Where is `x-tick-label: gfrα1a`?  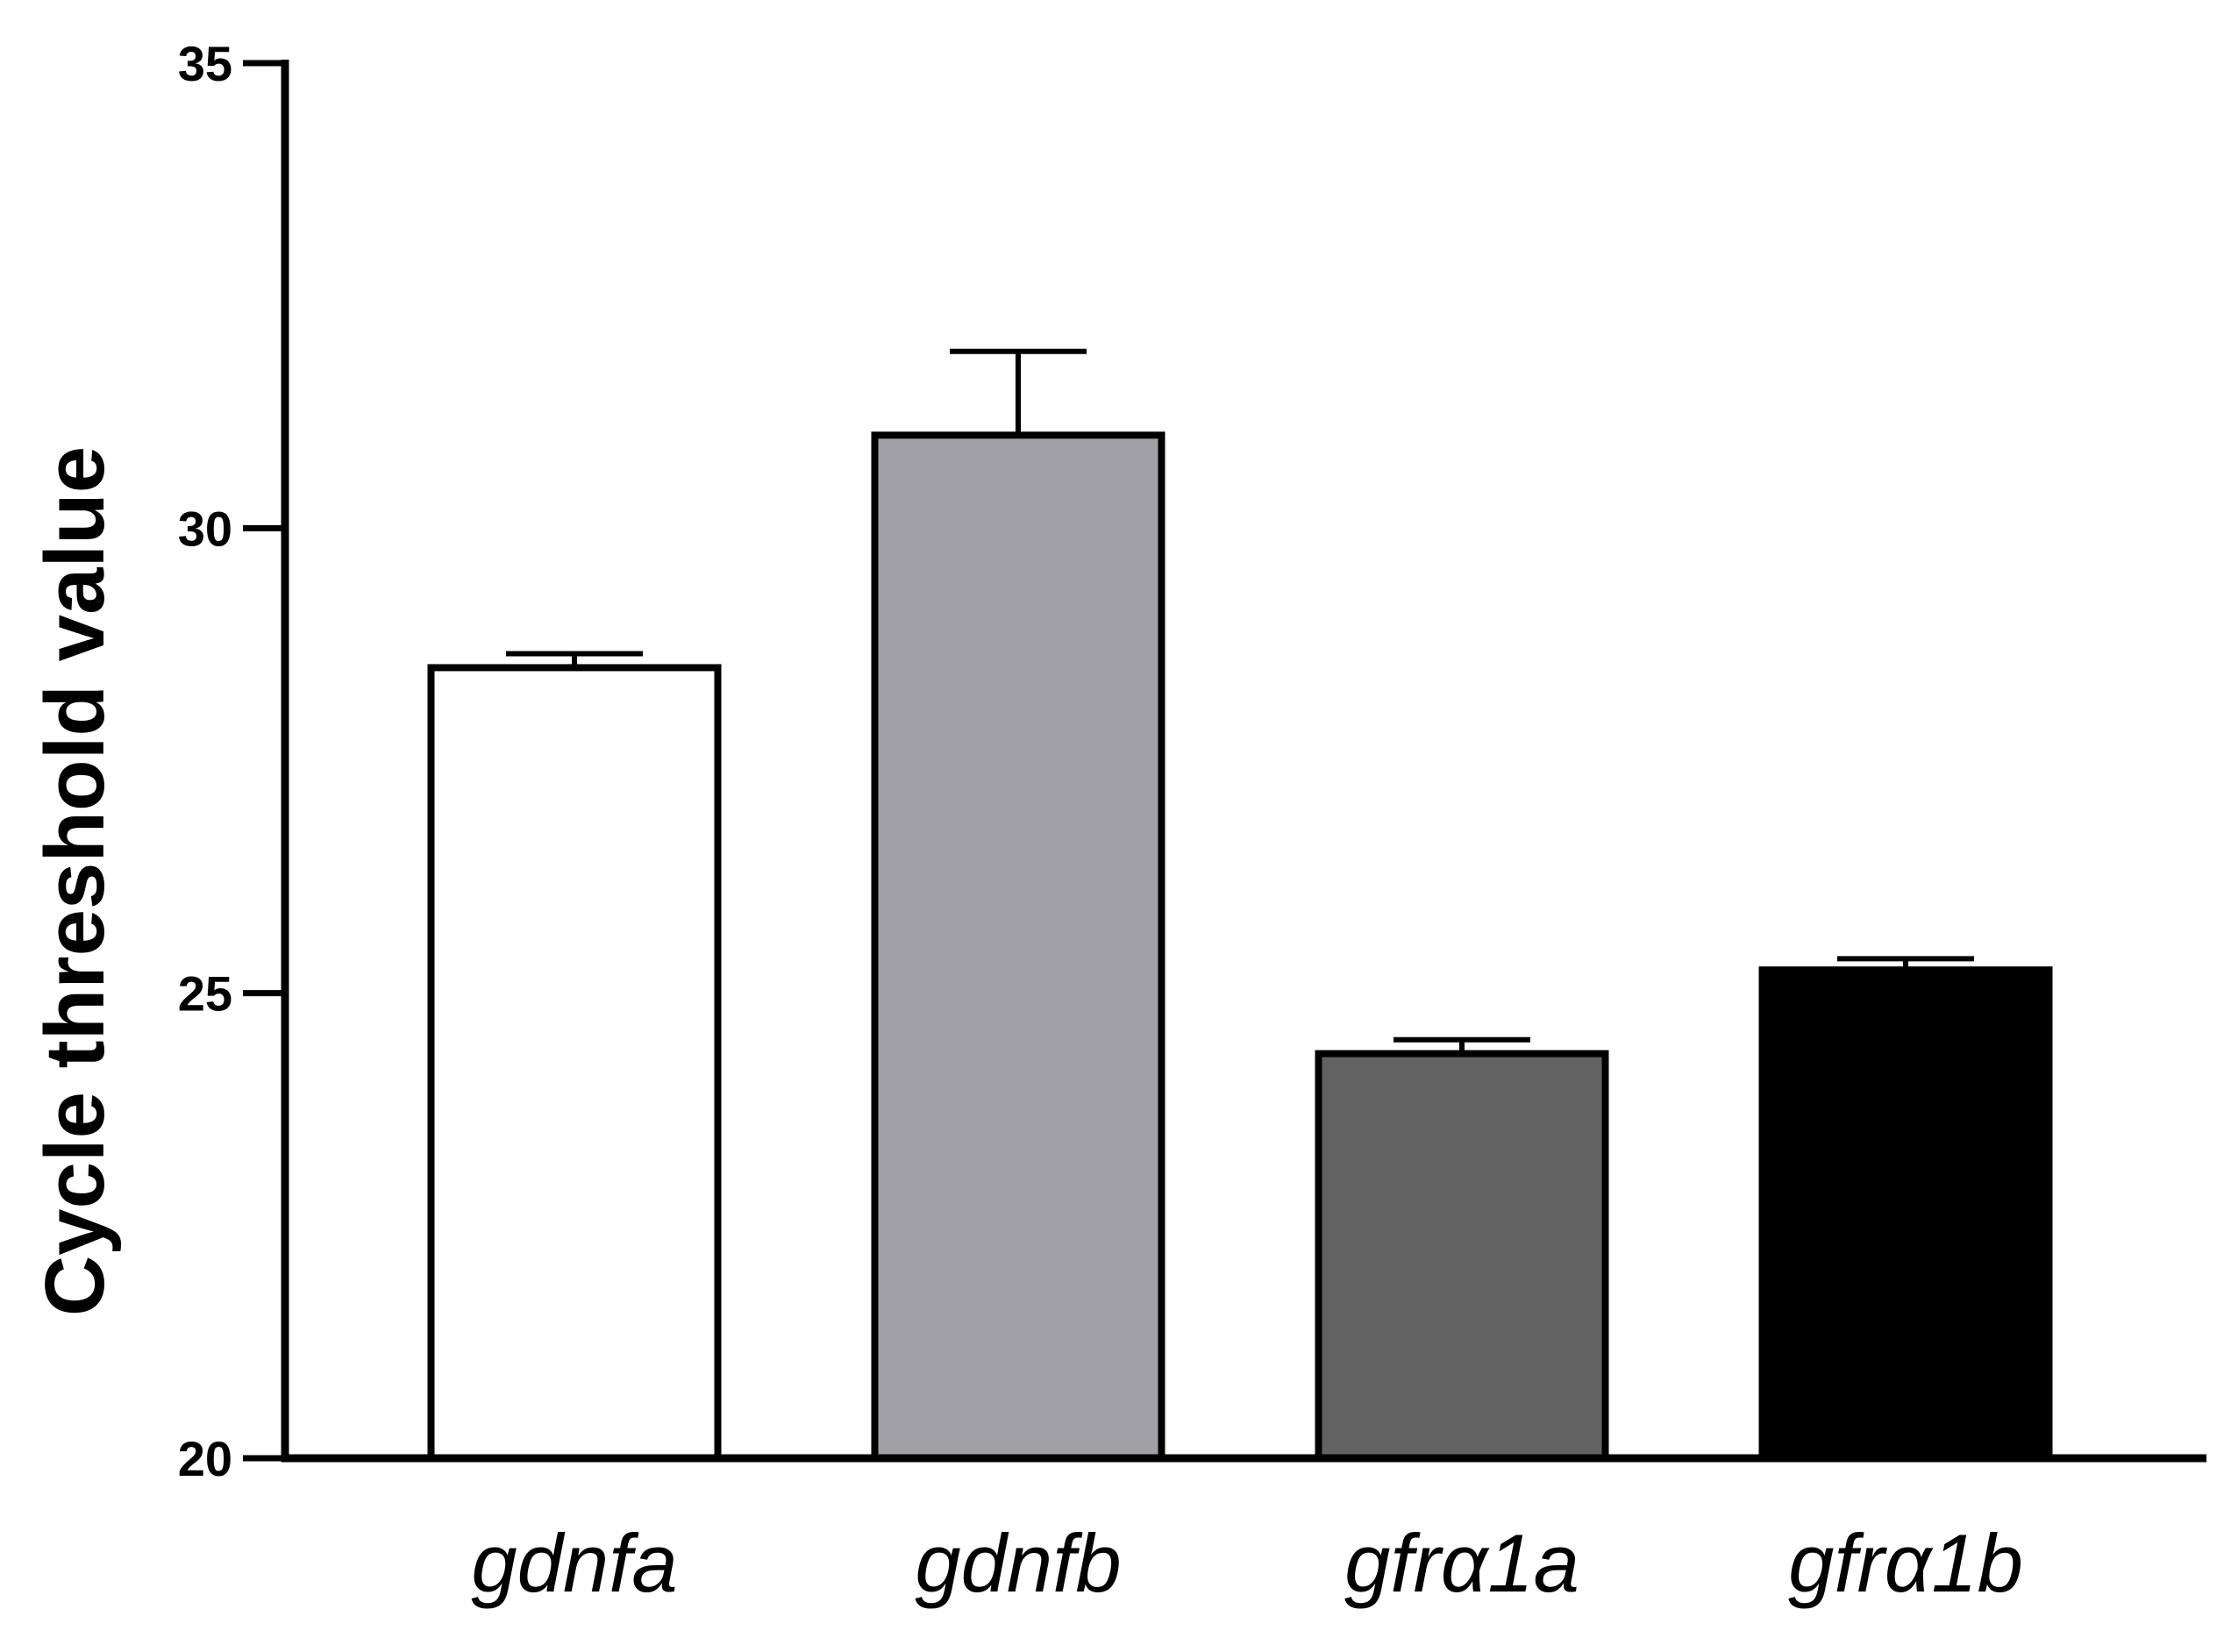 x-tick-label: gfrα1a is located at coordinates (1461, 1563).